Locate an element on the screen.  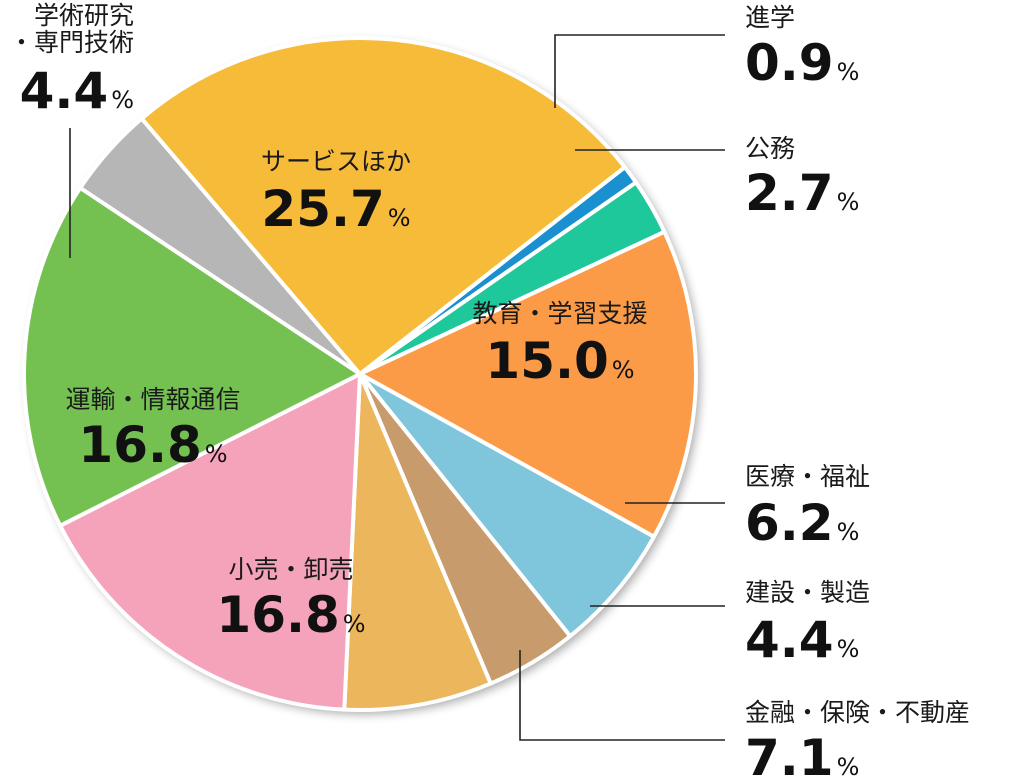
slice-value-number: 6.2 is located at coordinates (789, 523).